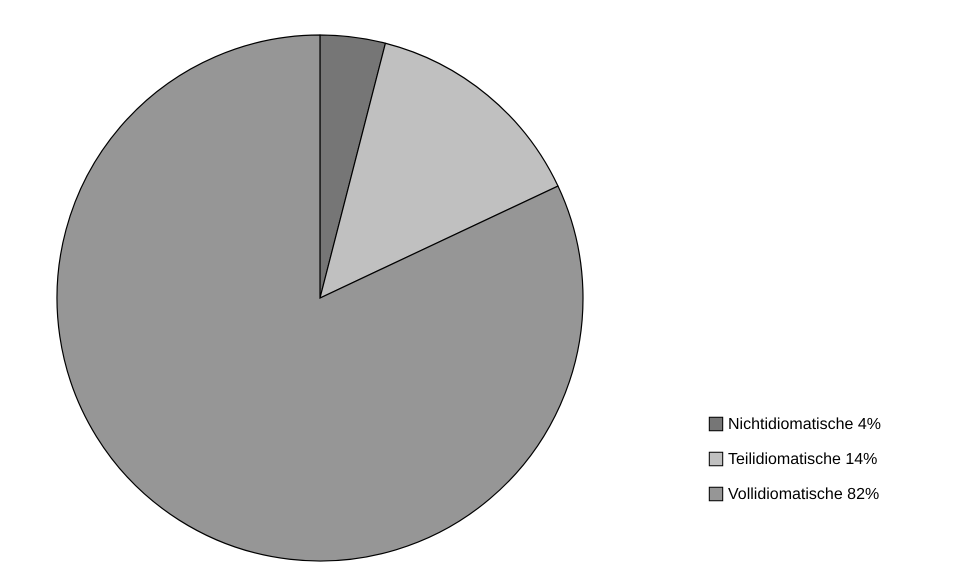 This screenshot has height=579, width=955. I want to click on legend-label: Vollidiomatische 82%, so click(804, 494).